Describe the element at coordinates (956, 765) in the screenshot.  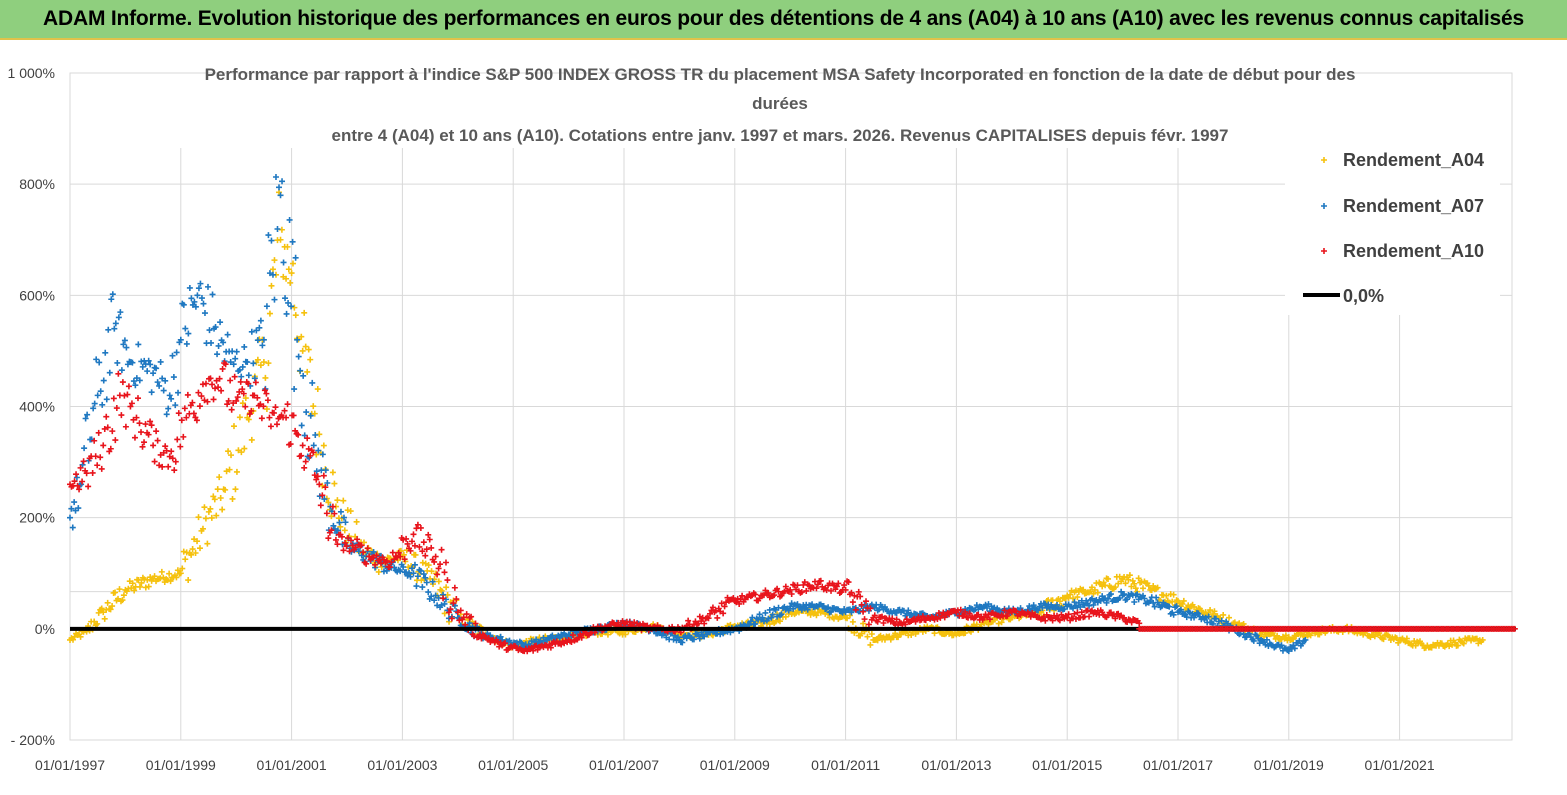
I see `x-tick-label: 01/01/2013` at that location.